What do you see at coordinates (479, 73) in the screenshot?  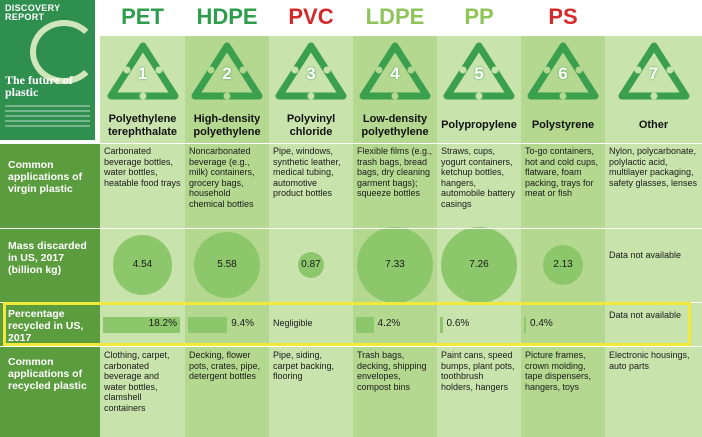 I see `resin-number-5: 5` at bounding box center [479, 73].